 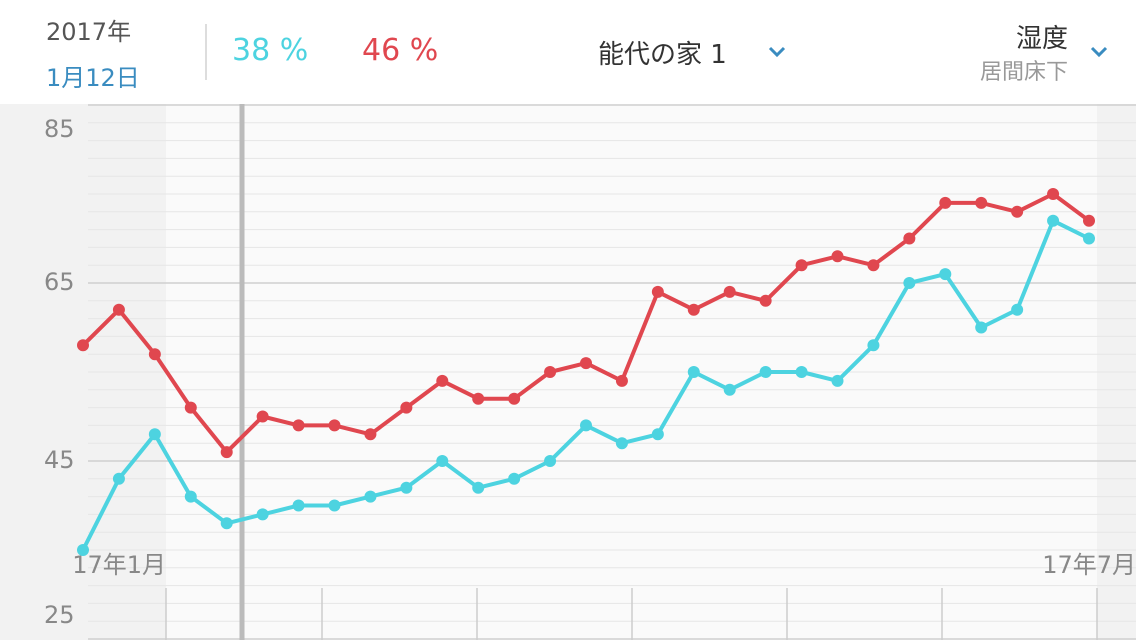 I want to click on sensor: 居間床下, so click(x=1023, y=72).